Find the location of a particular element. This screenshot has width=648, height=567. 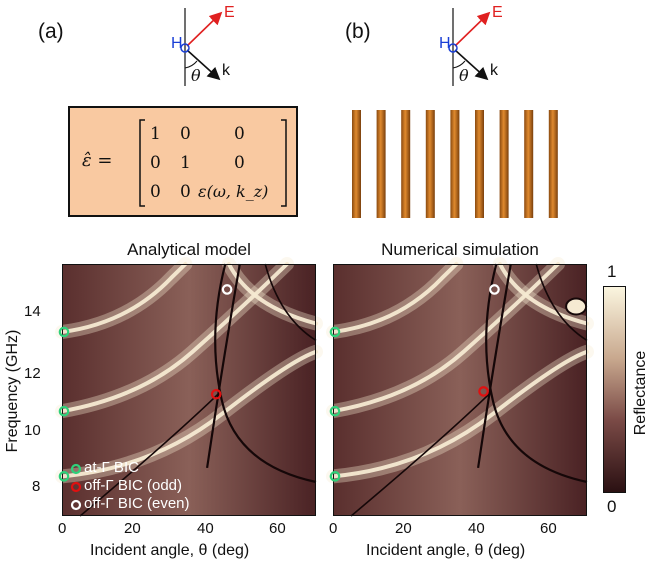

m12: 0 is located at coordinates (185, 134).